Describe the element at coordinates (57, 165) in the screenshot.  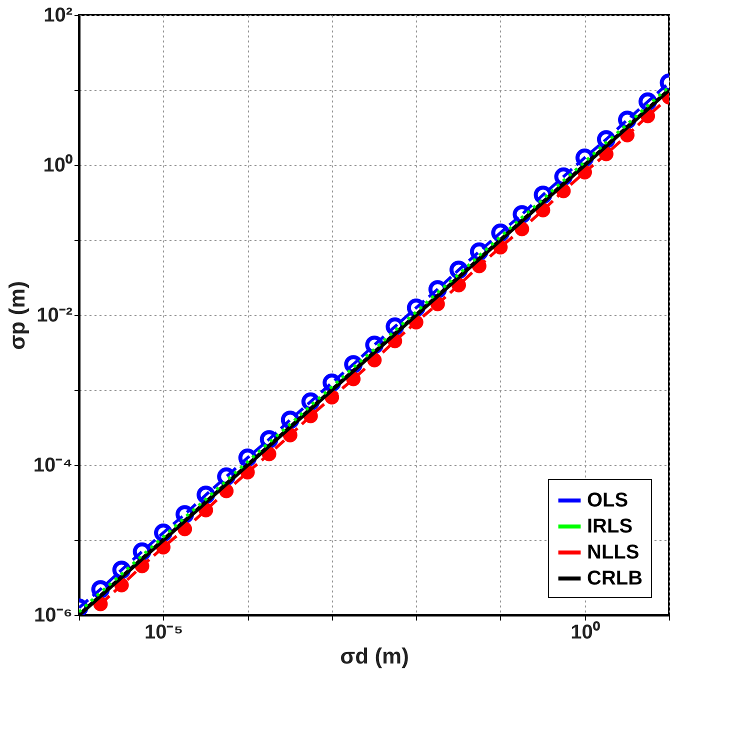
I see `y-tick-label: 10⁰` at that location.